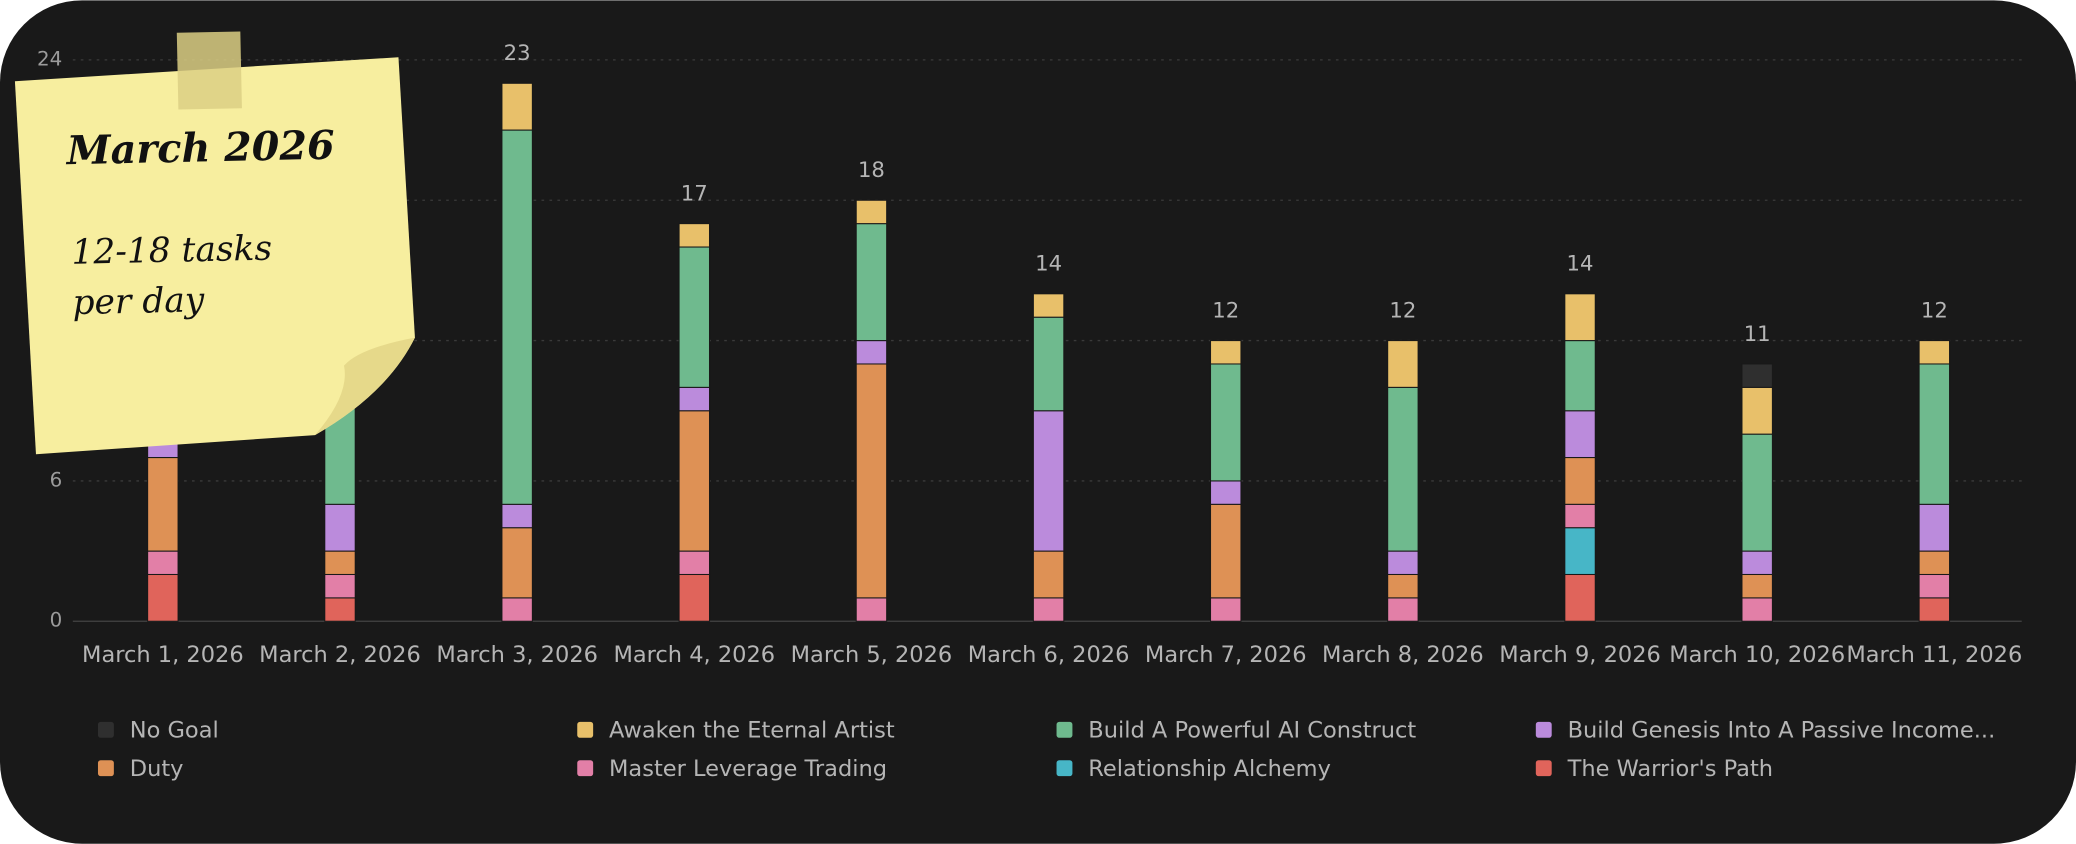 Image resolution: width=2076 pixels, height=844 pixels. What do you see at coordinates (872, 655) in the screenshot?
I see `x-tick-label: March 5, 2026` at bounding box center [872, 655].